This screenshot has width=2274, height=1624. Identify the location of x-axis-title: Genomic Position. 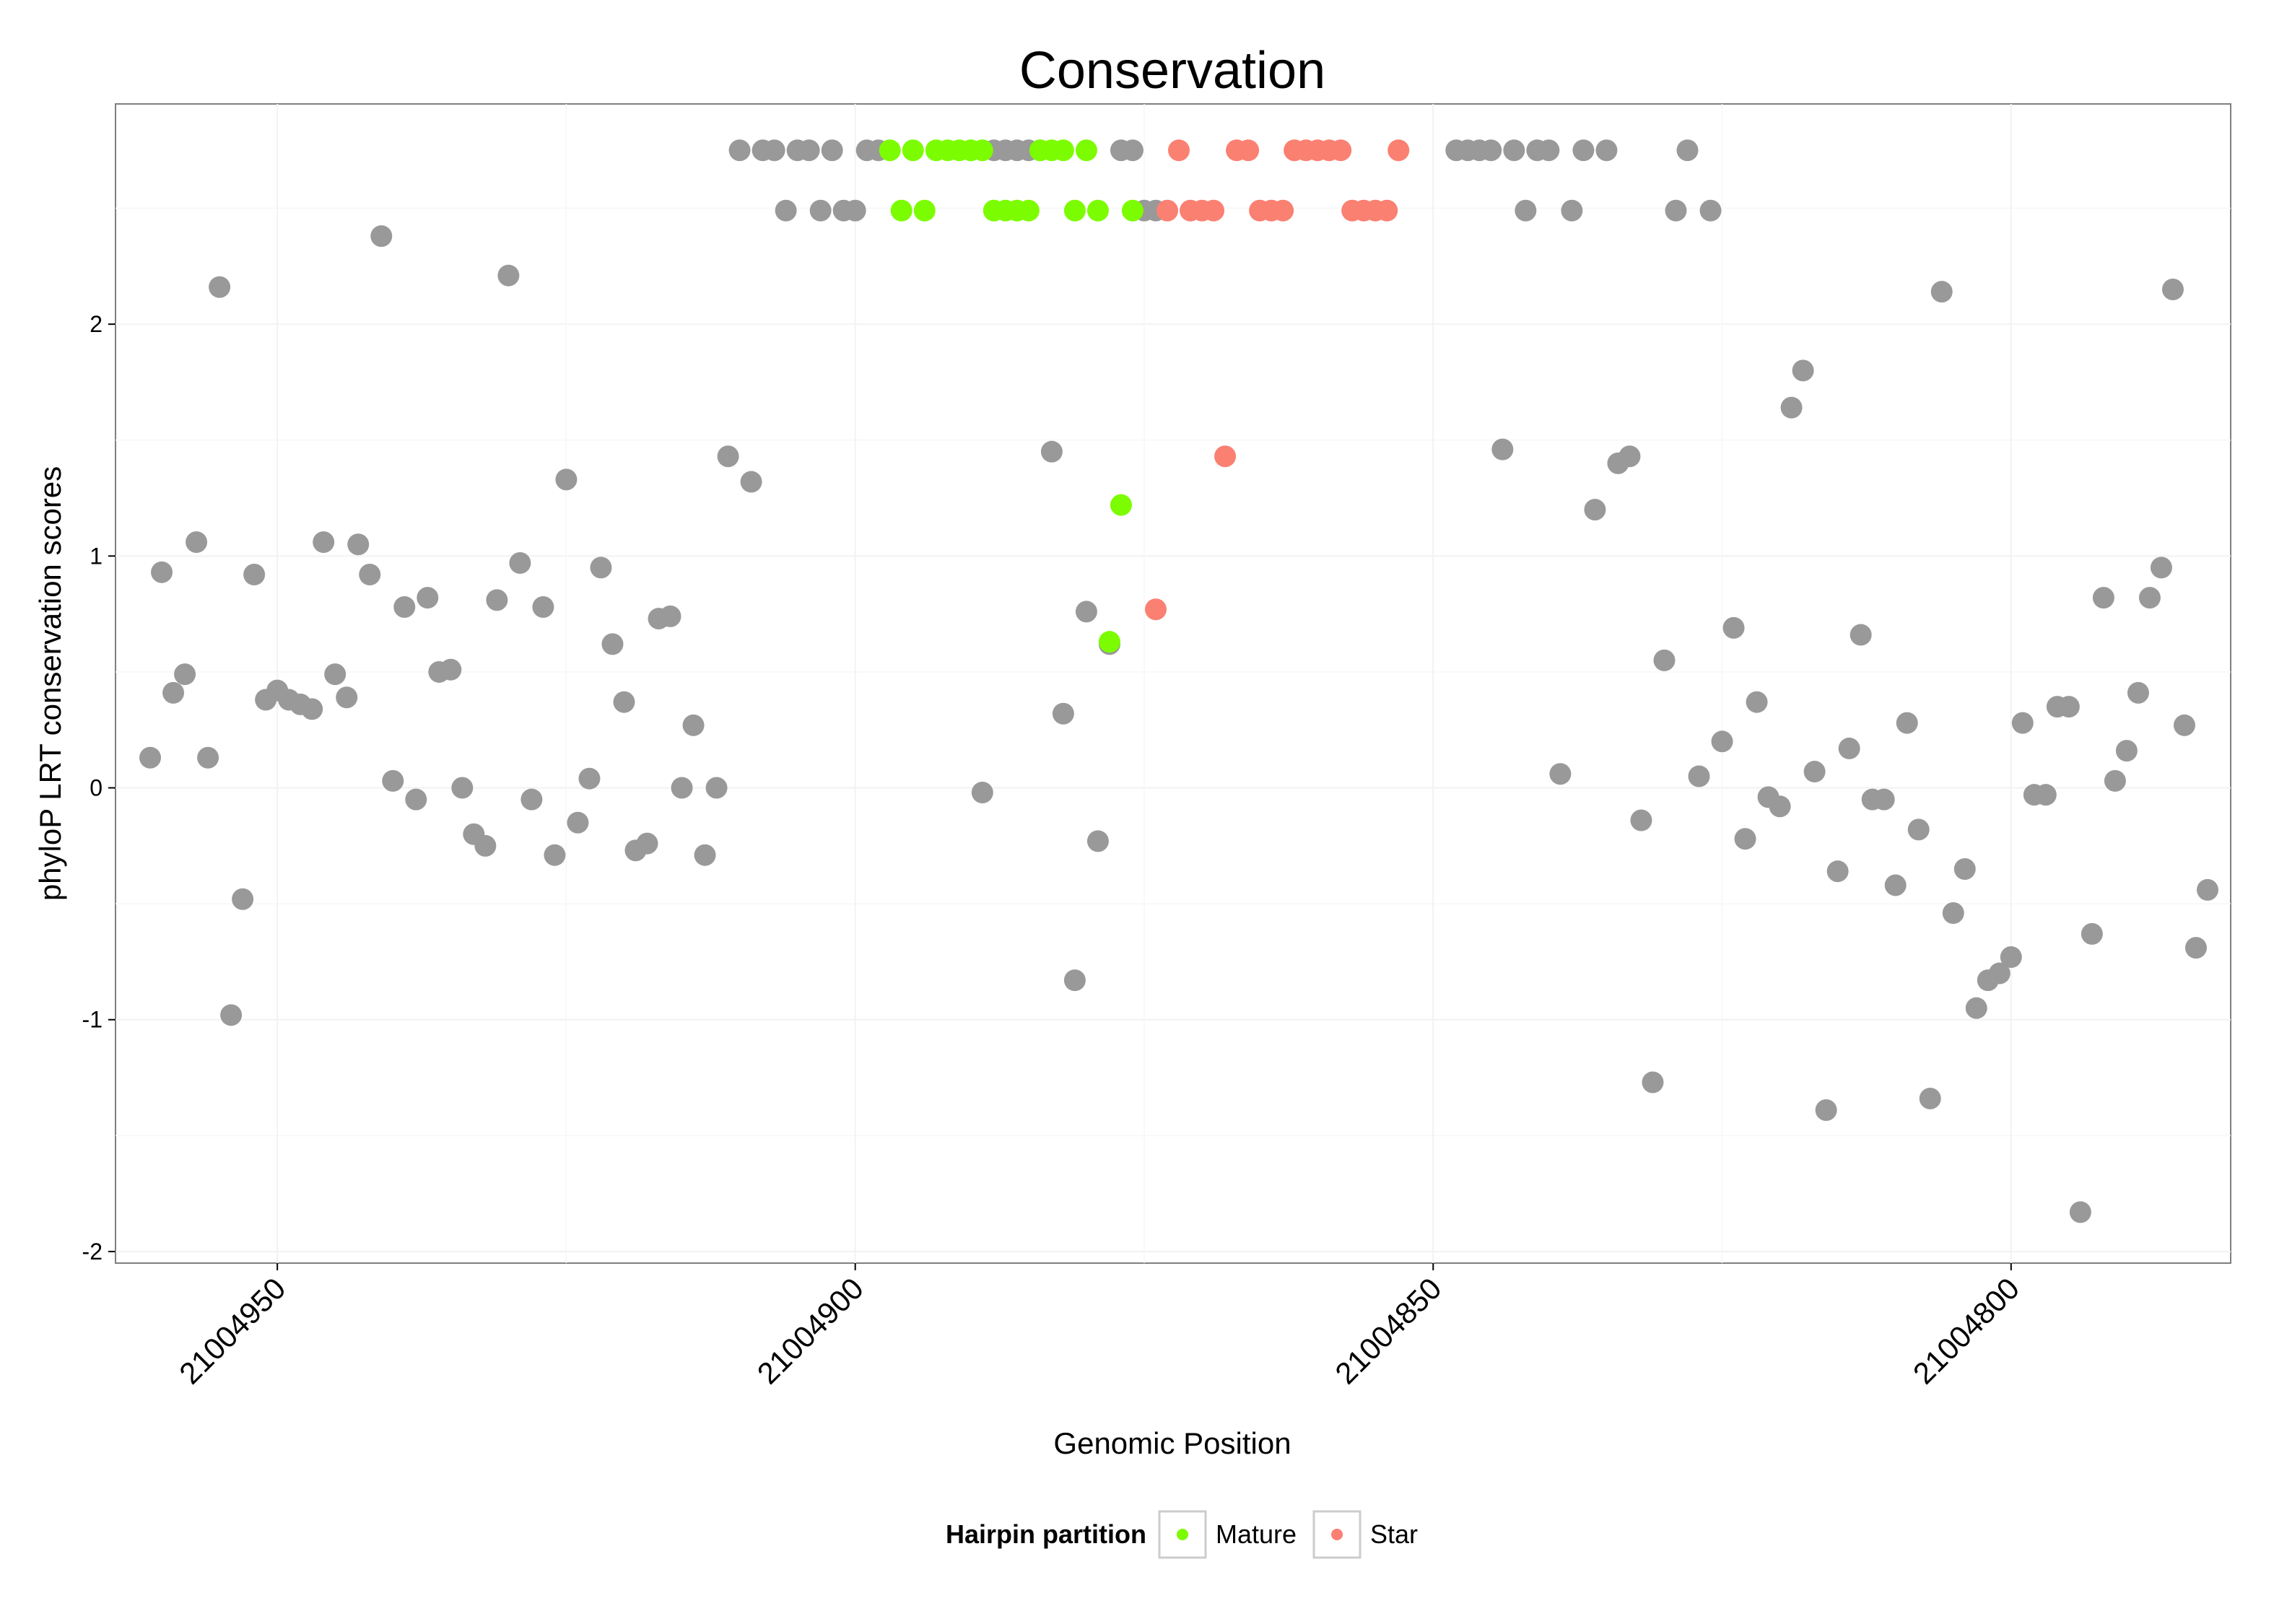
(1172, 1443).